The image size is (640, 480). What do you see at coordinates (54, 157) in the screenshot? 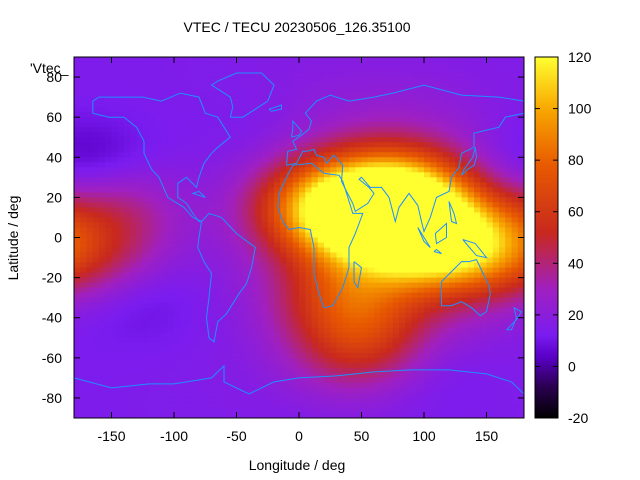
I see `y-tick-label: 40` at bounding box center [54, 157].